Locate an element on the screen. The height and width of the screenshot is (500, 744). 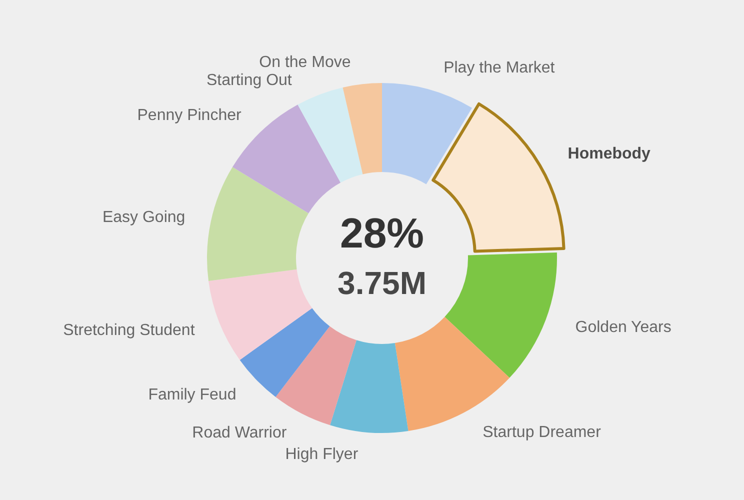
slice-label: Golden Years is located at coordinates (623, 327).